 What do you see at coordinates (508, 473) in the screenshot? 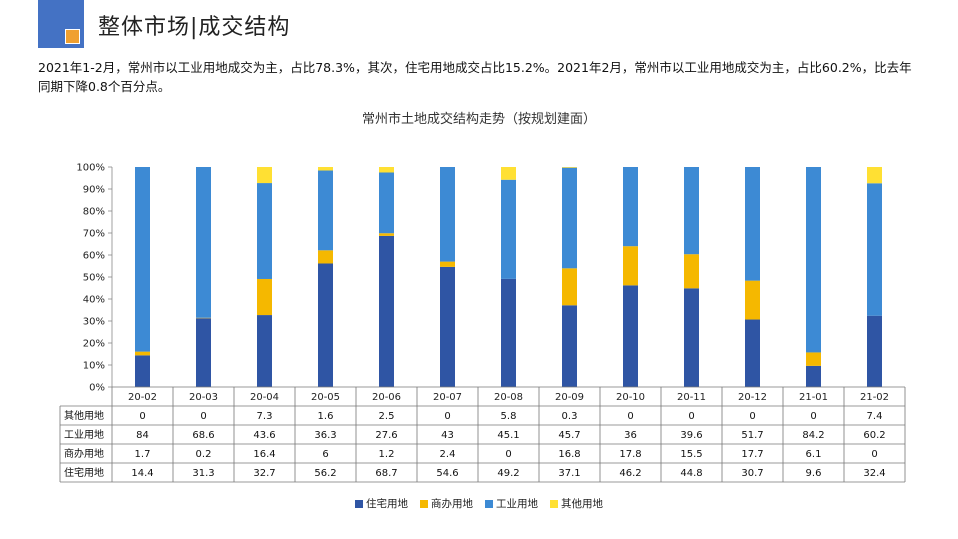
I see `table-cell: 49.2` at bounding box center [508, 473].